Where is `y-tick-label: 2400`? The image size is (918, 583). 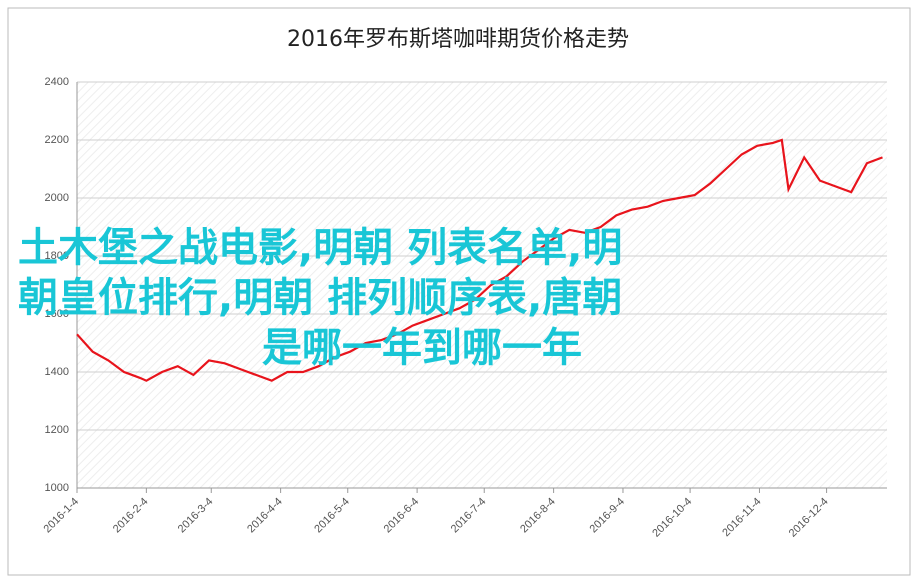 y-tick-label: 2400 is located at coordinates (57, 82).